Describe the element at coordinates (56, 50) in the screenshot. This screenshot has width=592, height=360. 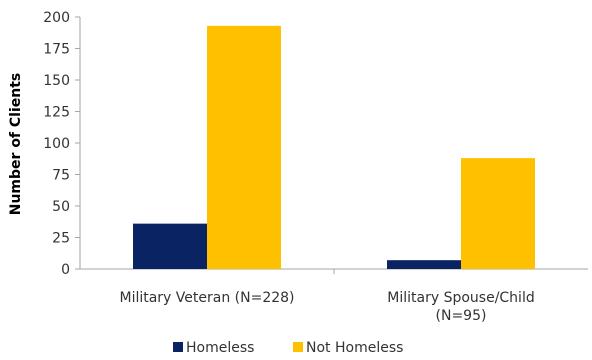
I see `y-tick-label: 175` at that location.